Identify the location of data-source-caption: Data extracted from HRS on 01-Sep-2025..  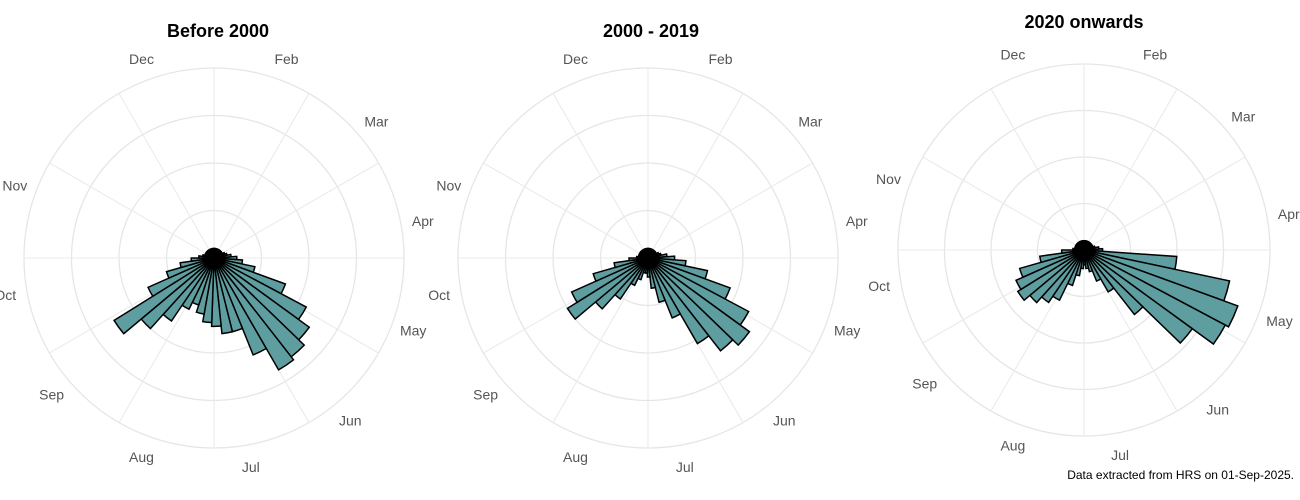
(1180, 475).